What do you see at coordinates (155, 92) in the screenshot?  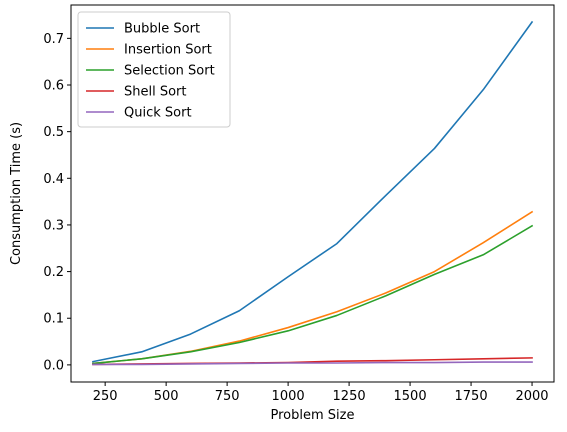 I see `legend-label-3: Shell Sort` at bounding box center [155, 92].